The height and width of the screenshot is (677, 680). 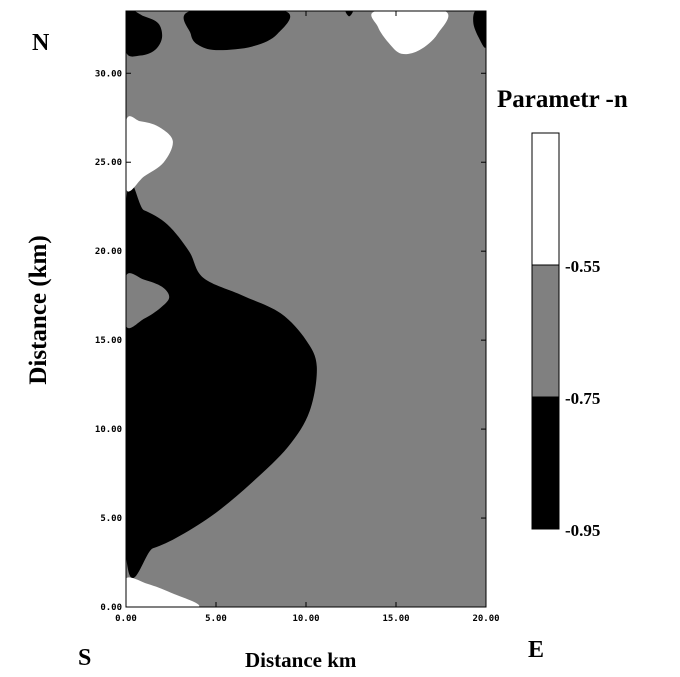 What do you see at coordinates (111, 608) in the screenshot?
I see `y-tick-label: 0.00` at bounding box center [111, 608].